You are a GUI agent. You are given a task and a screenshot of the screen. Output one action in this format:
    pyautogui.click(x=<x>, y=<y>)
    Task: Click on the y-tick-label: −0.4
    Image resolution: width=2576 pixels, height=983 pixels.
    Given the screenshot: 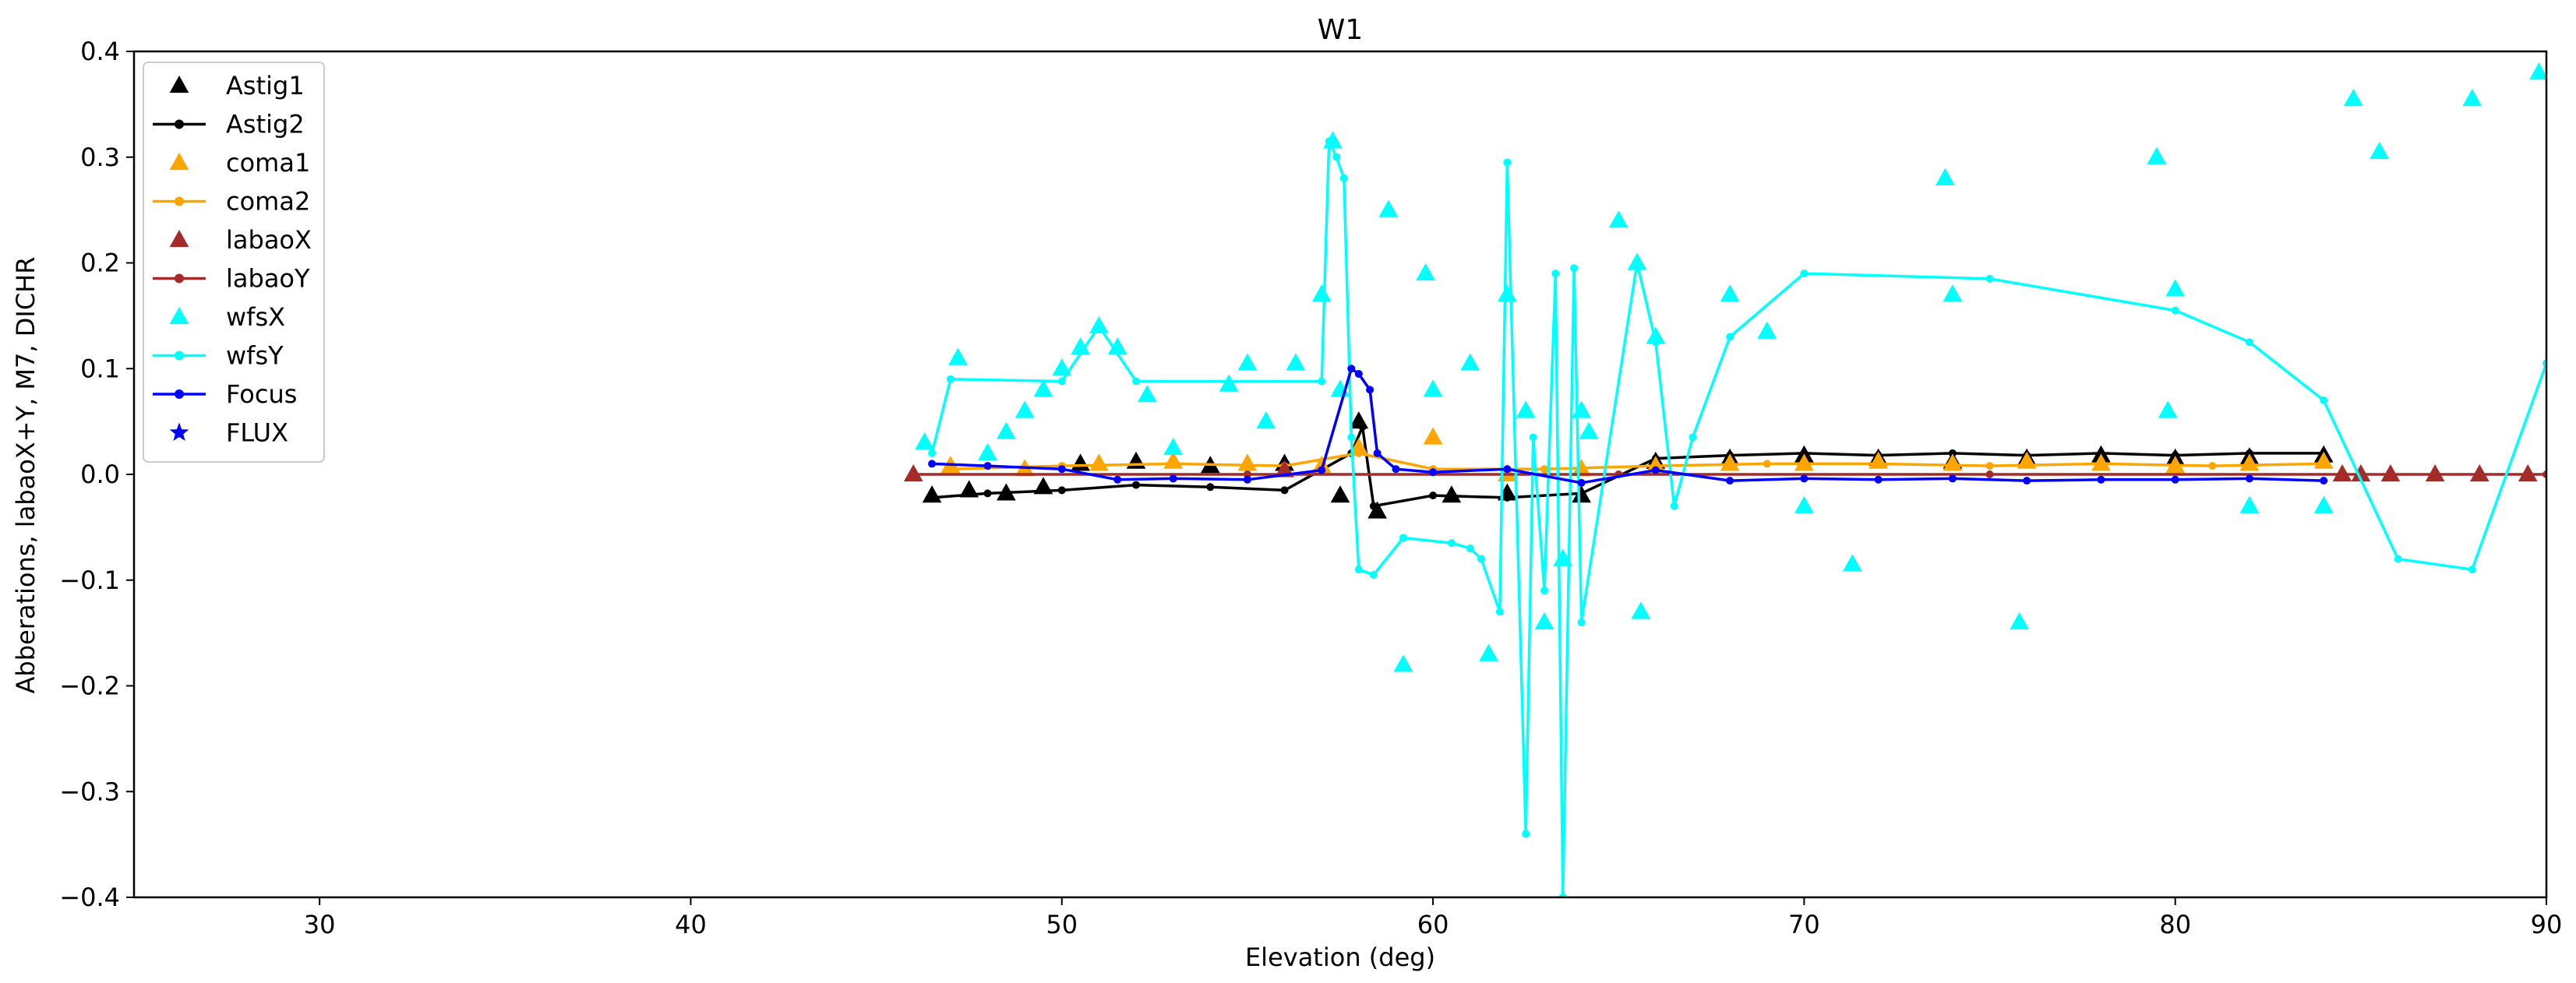 What is the action you would take?
    pyautogui.click(x=89, y=897)
    